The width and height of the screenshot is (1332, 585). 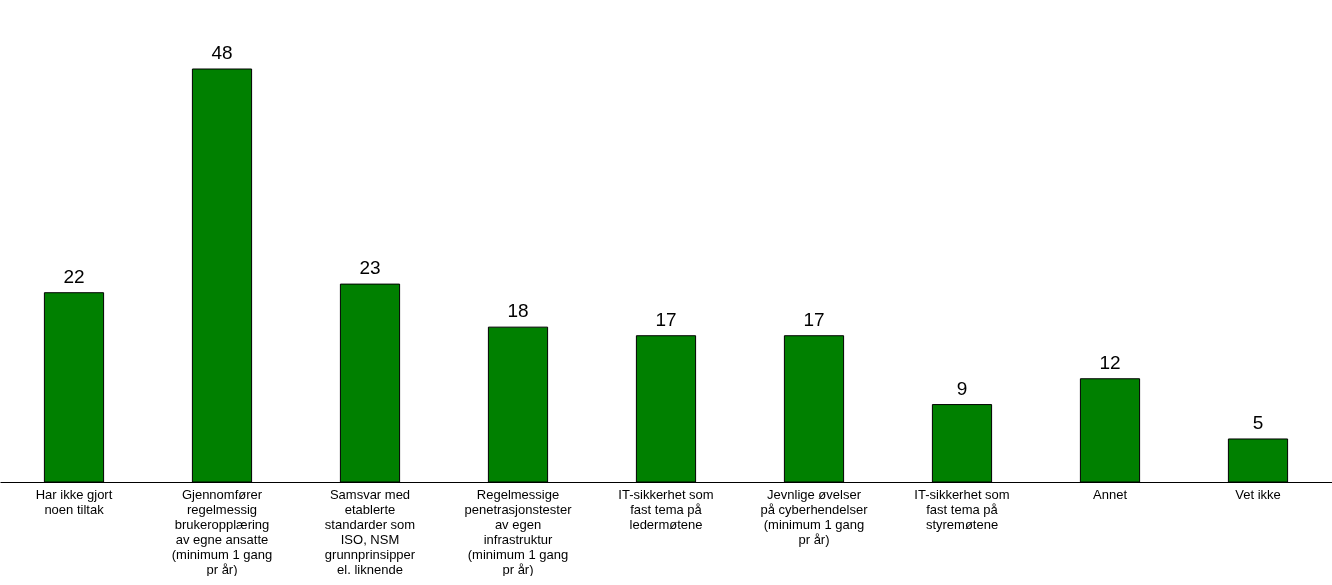 What do you see at coordinates (74, 276) in the screenshot?
I see `data-label: 22` at bounding box center [74, 276].